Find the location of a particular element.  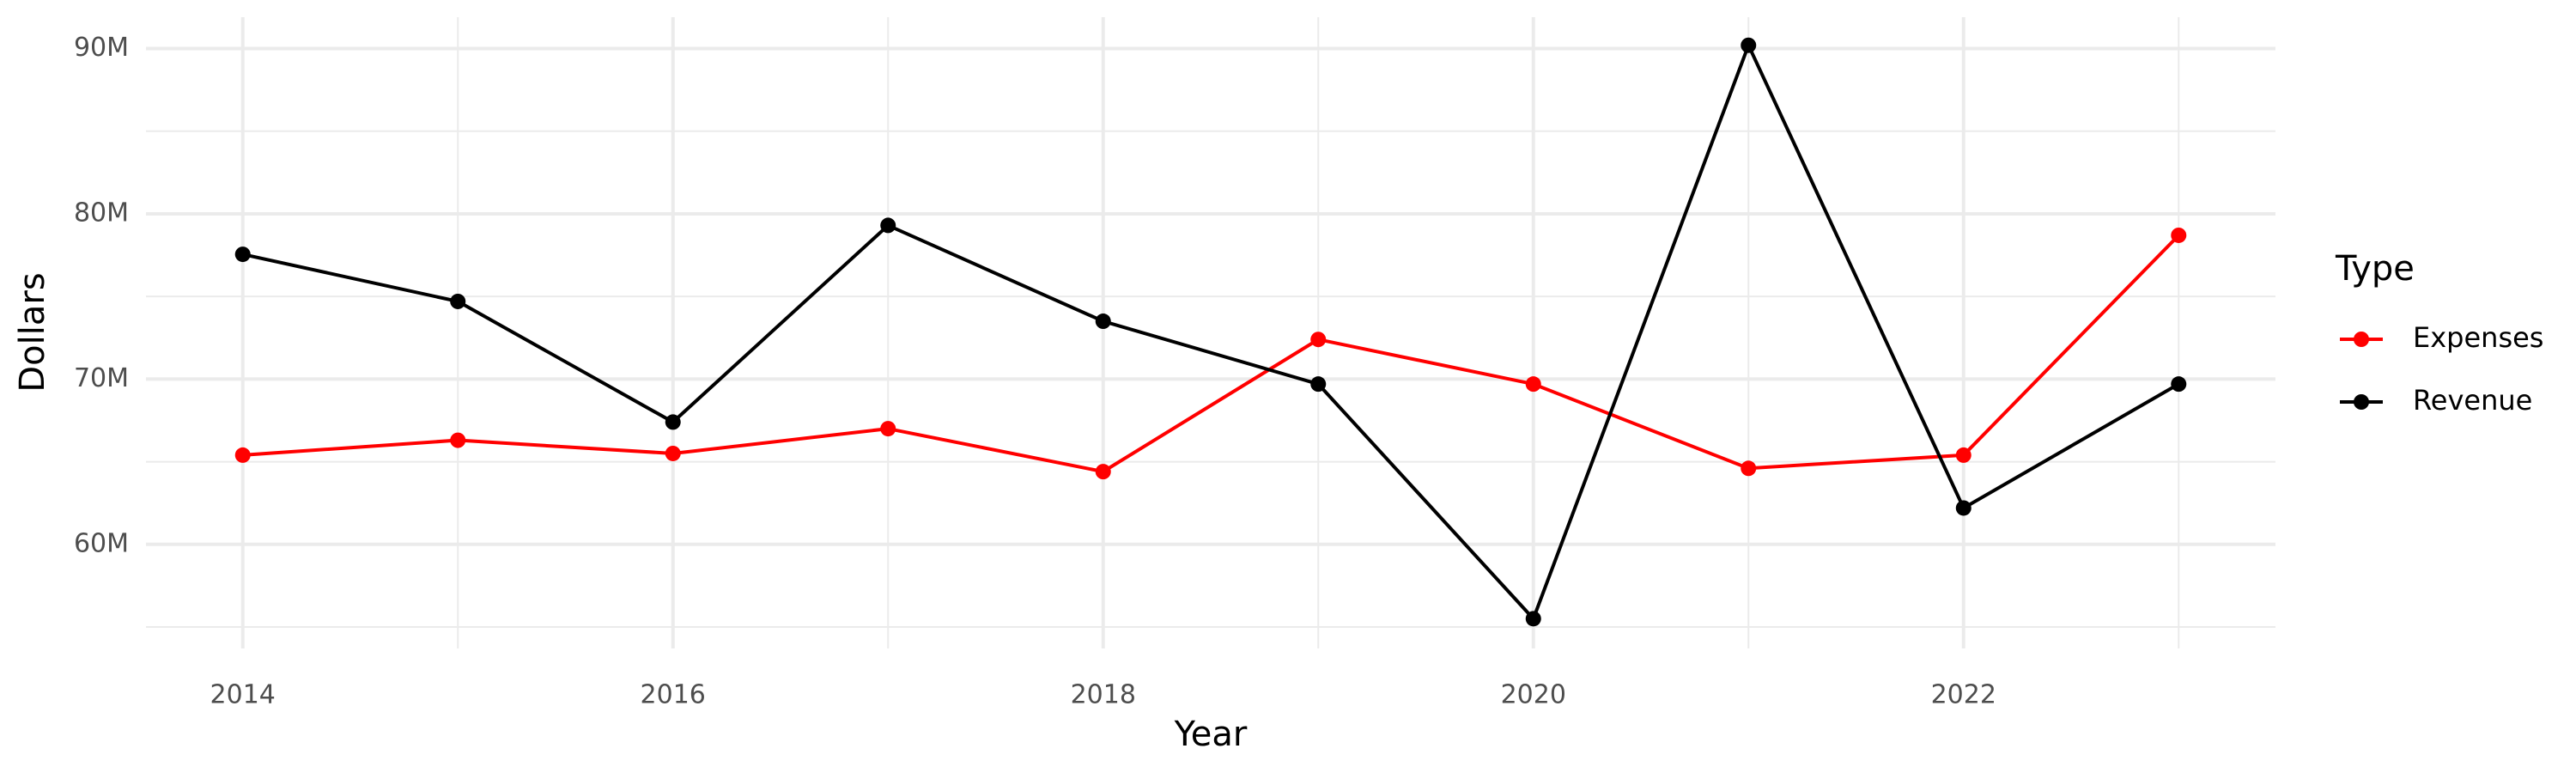

x-tick-label: 2014 is located at coordinates (243, 695).